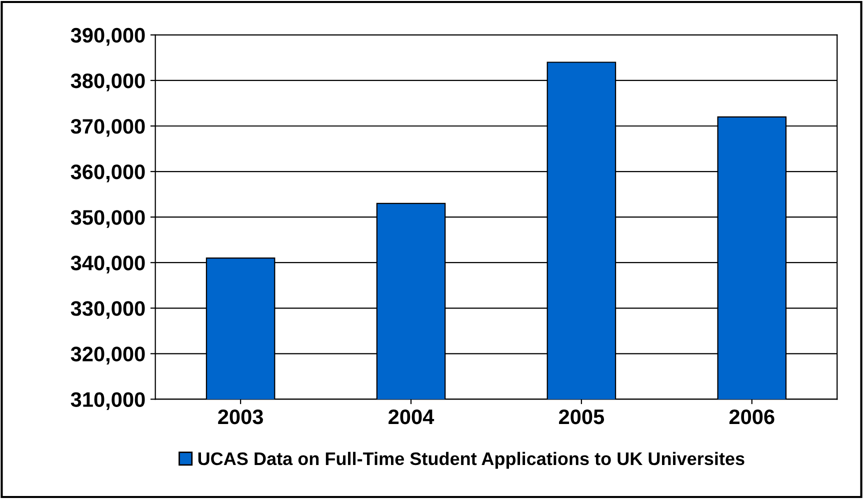 The image size is (863, 499). Describe the element at coordinates (107, 355) in the screenshot. I see `y-tick-label: 320,000` at that location.